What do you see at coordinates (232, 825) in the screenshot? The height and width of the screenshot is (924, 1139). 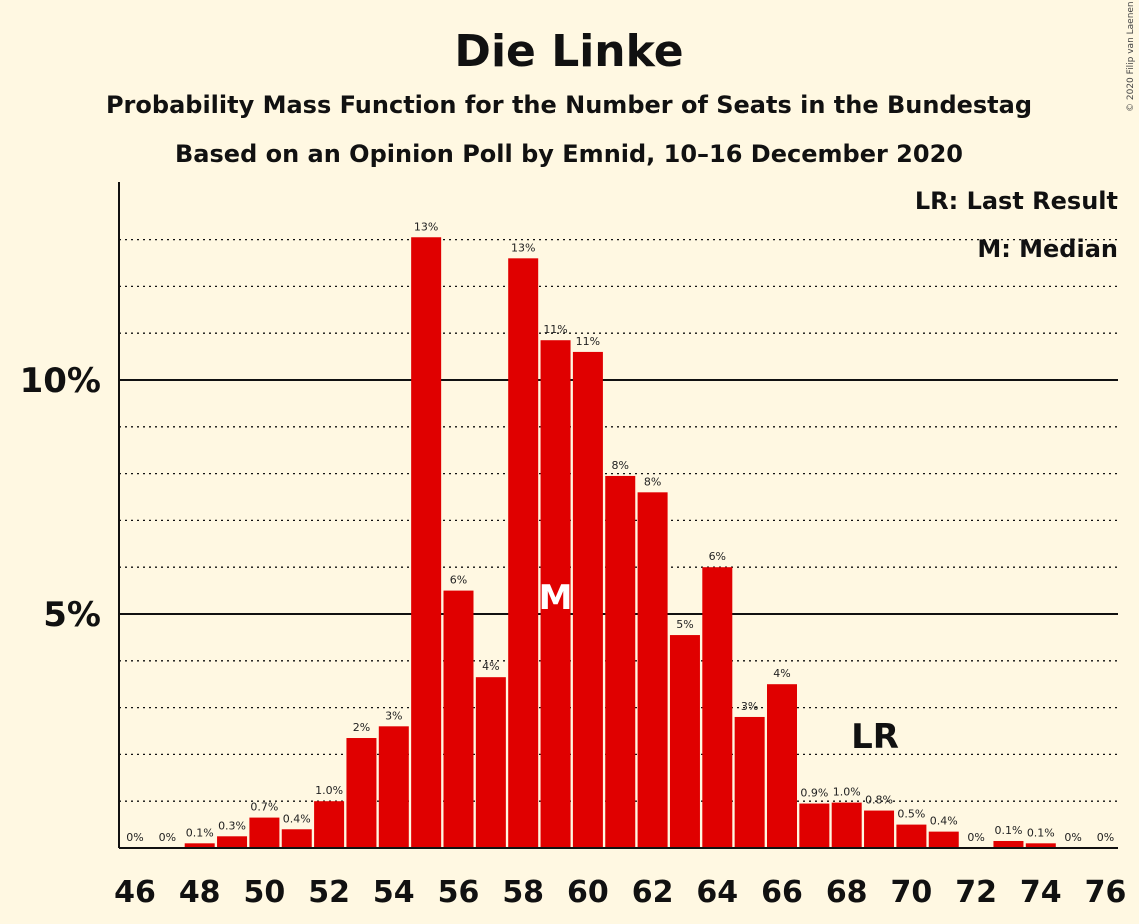 I see `bar-value-label: 0.3%` at bounding box center [232, 825].